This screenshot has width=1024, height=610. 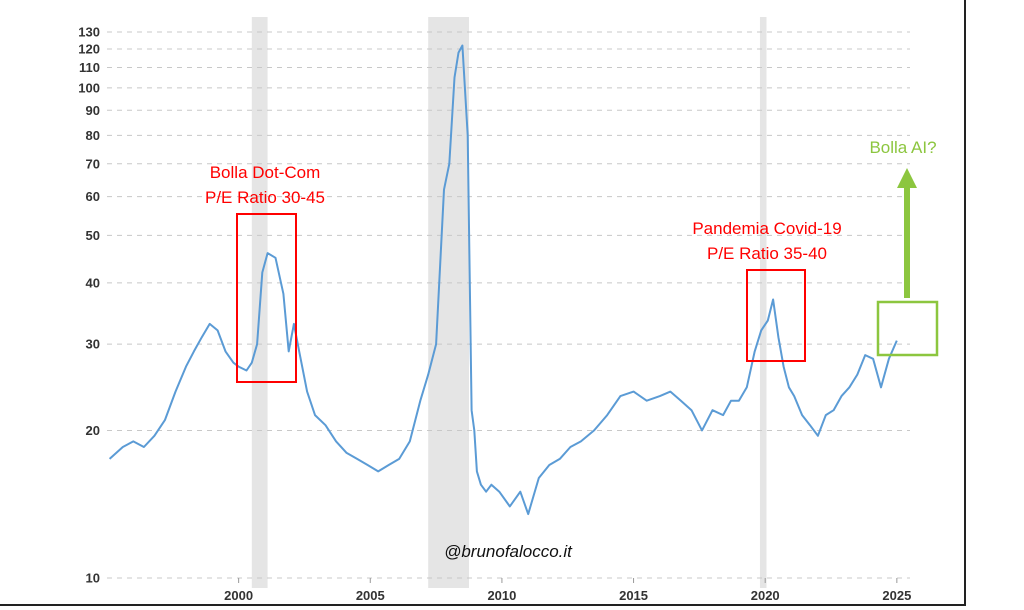 I want to click on y-tick-label: 100, so click(x=89, y=87).